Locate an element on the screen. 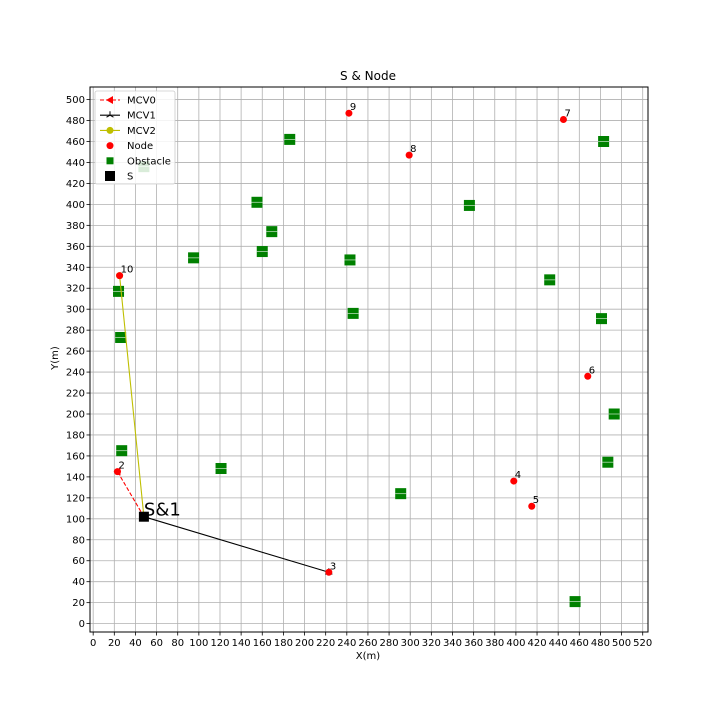 This screenshot has width=720, height=720. legend-entry-mcv0-marker is located at coordinates (109, 100).